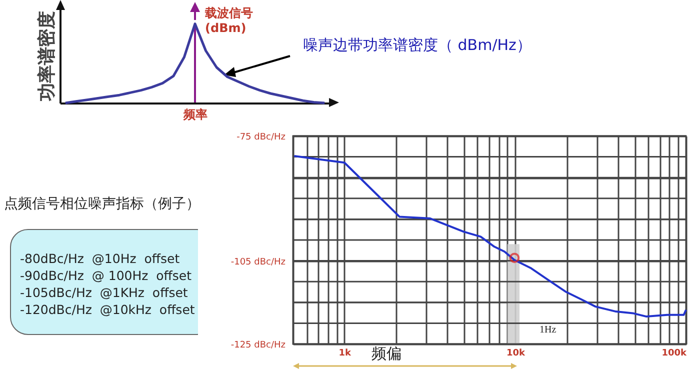 The width and height of the screenshot is (690, 371). Describe the element at coordinates (195, 115) in the screenshot. I see `x-axis-title: 频率` at that location.